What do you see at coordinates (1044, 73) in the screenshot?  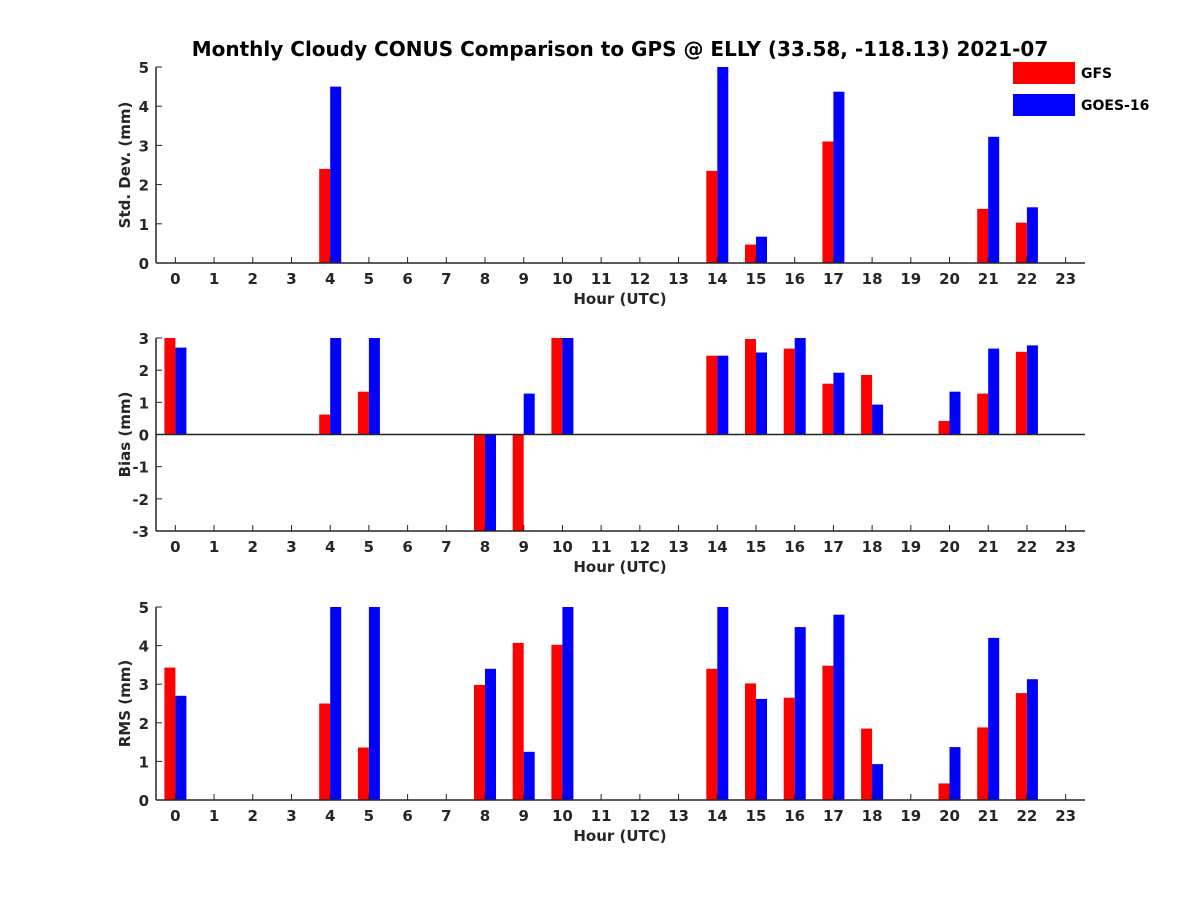 I see `legend-swatch-gfs` at bounding box center [1044, 73].